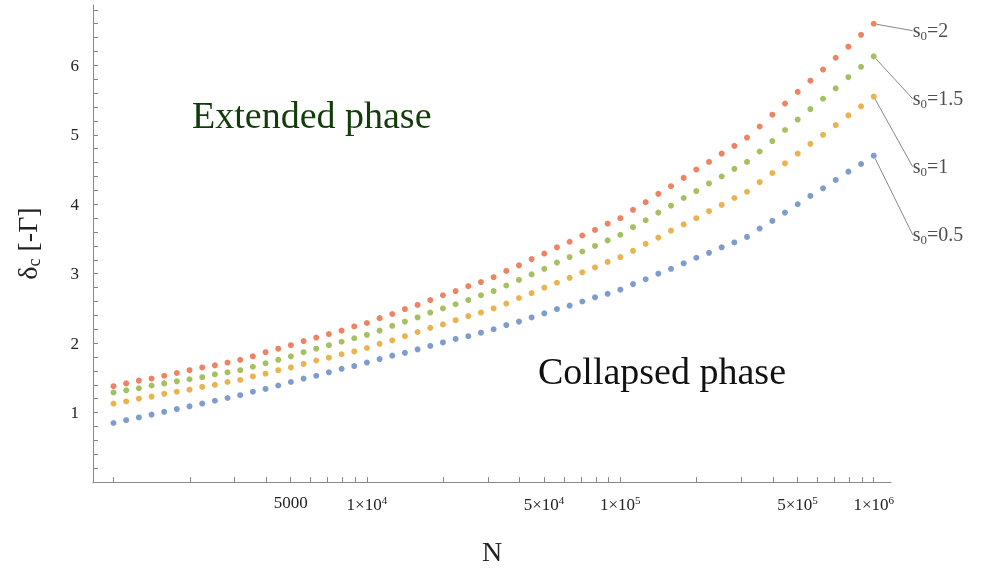  I want to click on annotation: Collapsed phase, so click(662, 371).